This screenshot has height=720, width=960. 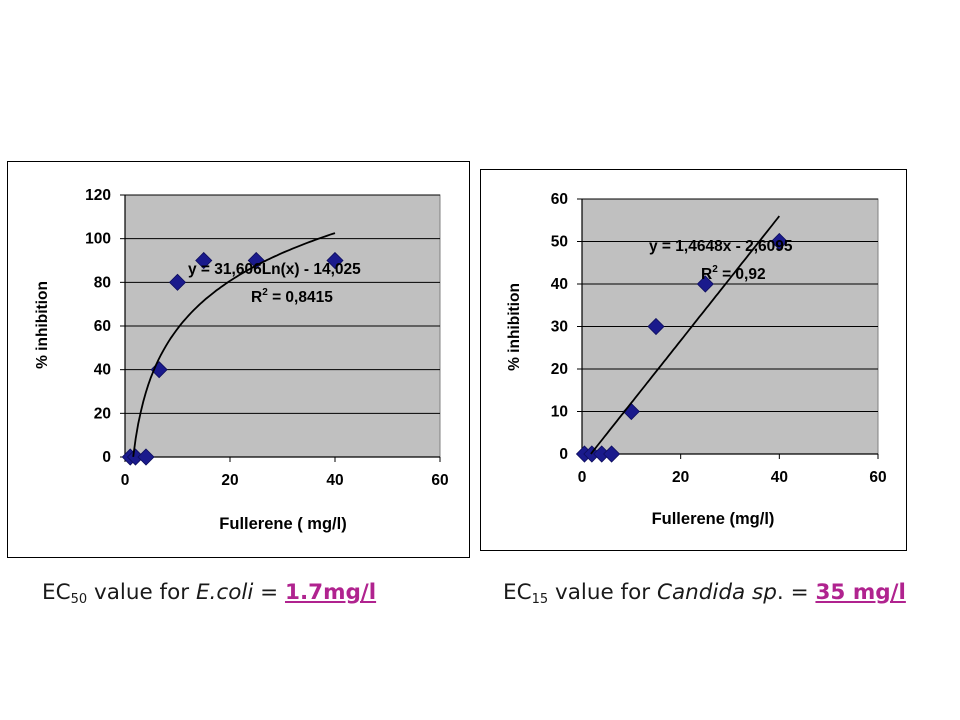 I want to click on ecoli-y-tick-label: 20, so click(x=102, y=413).